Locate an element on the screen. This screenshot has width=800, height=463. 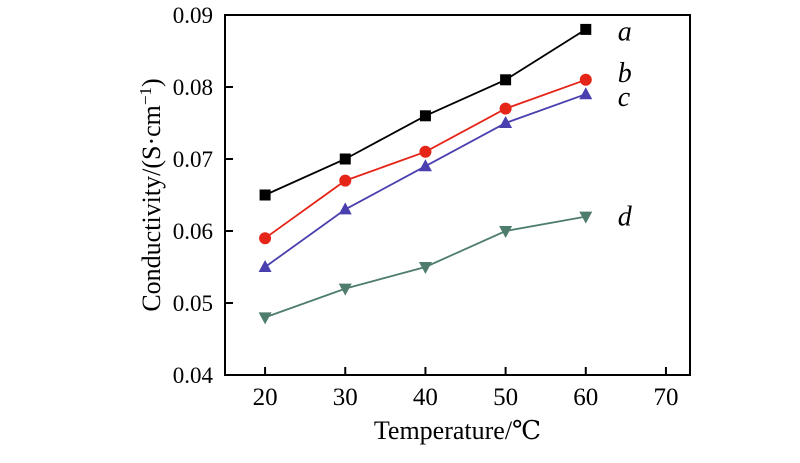
y-tick-label: 0.04 is located at coordinates (193, 375).